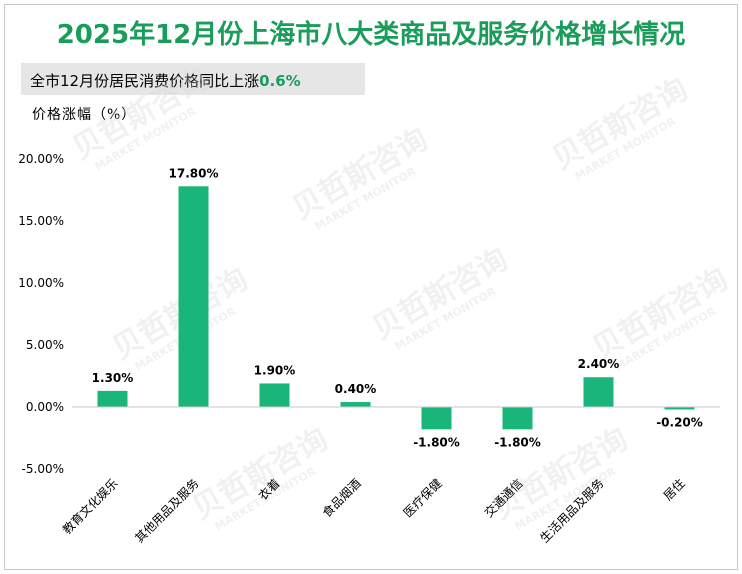 The width and height of the screenshot is (742, 574). Describe the element at coordinates (194, 173) in the screenshot. I see `data-label: 17.80%` at that location.